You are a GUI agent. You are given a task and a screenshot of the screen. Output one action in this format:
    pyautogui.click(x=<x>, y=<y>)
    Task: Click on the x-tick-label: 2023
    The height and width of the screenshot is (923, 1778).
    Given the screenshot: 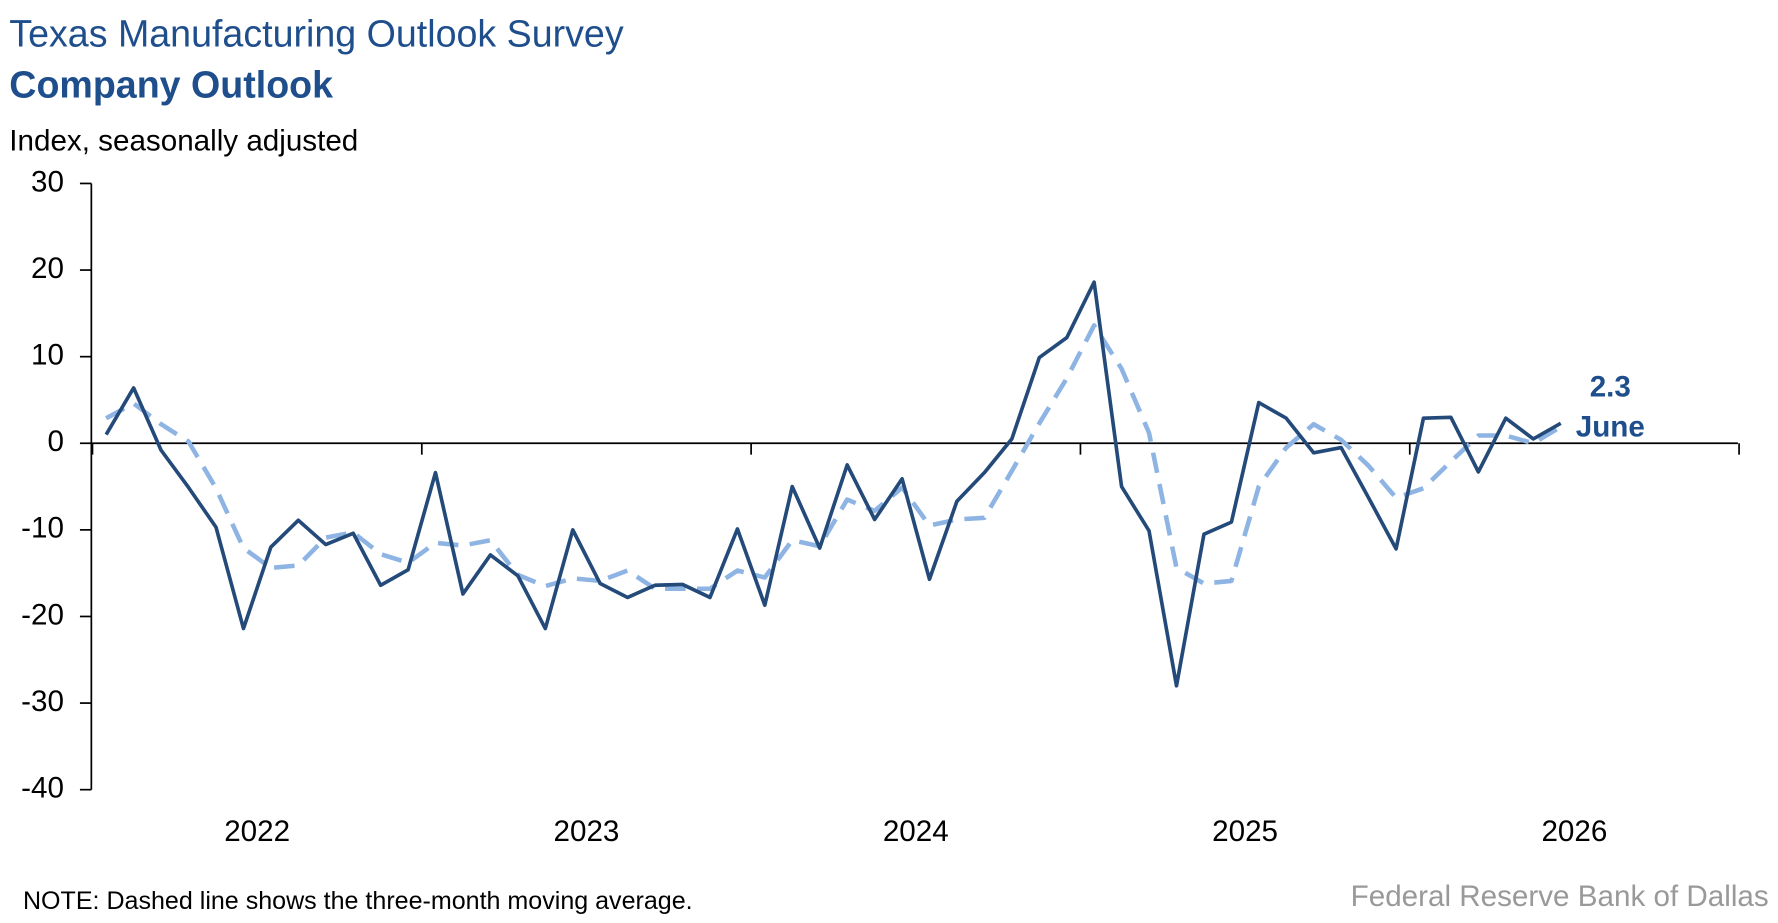 What is the action you would take?
    pyautogui.click(x=587, y=831)
    